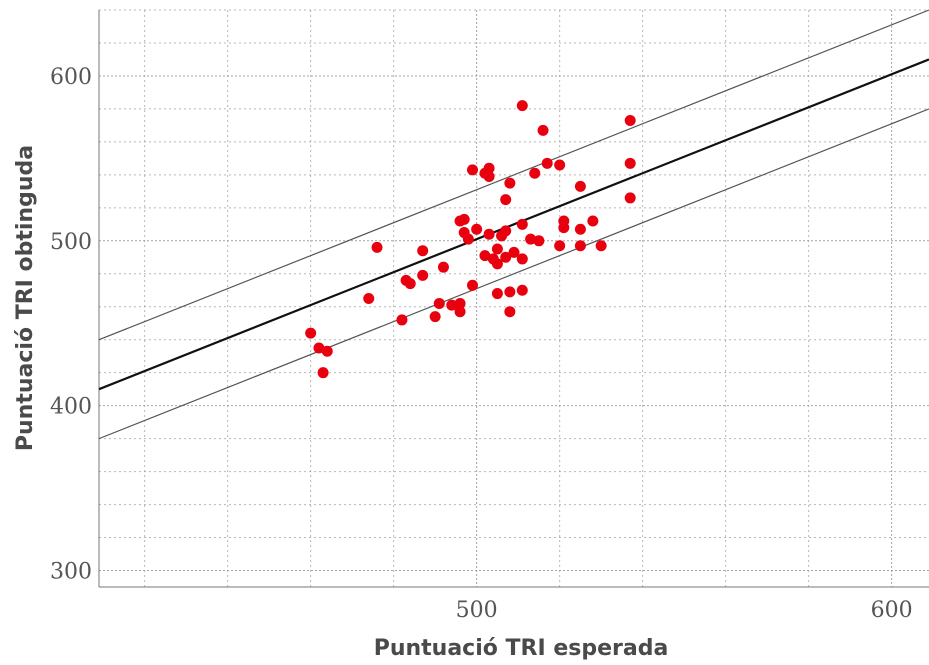 Image resolution: width=929 pixels, height=665 pixels. I want to click on y-tick-label: 600, so click(71, 77).